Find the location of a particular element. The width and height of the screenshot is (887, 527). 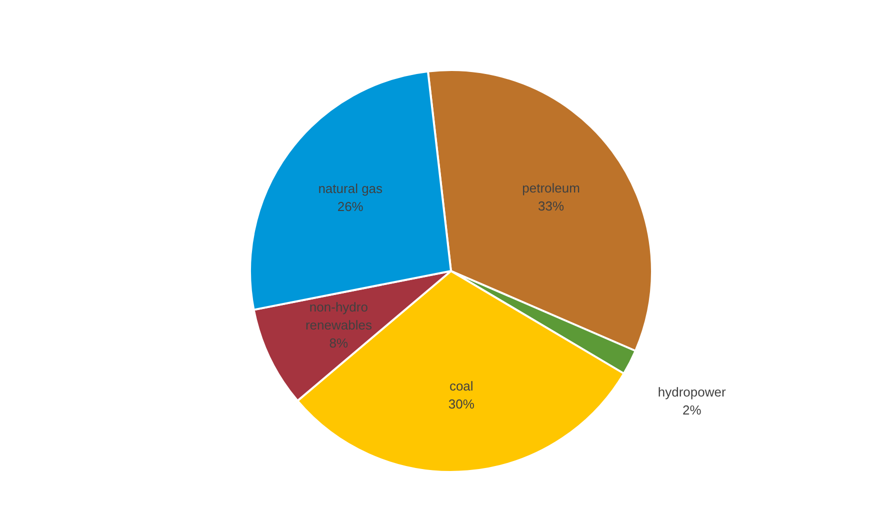

slice-label: natural gas is located at coordinates (351, 188).